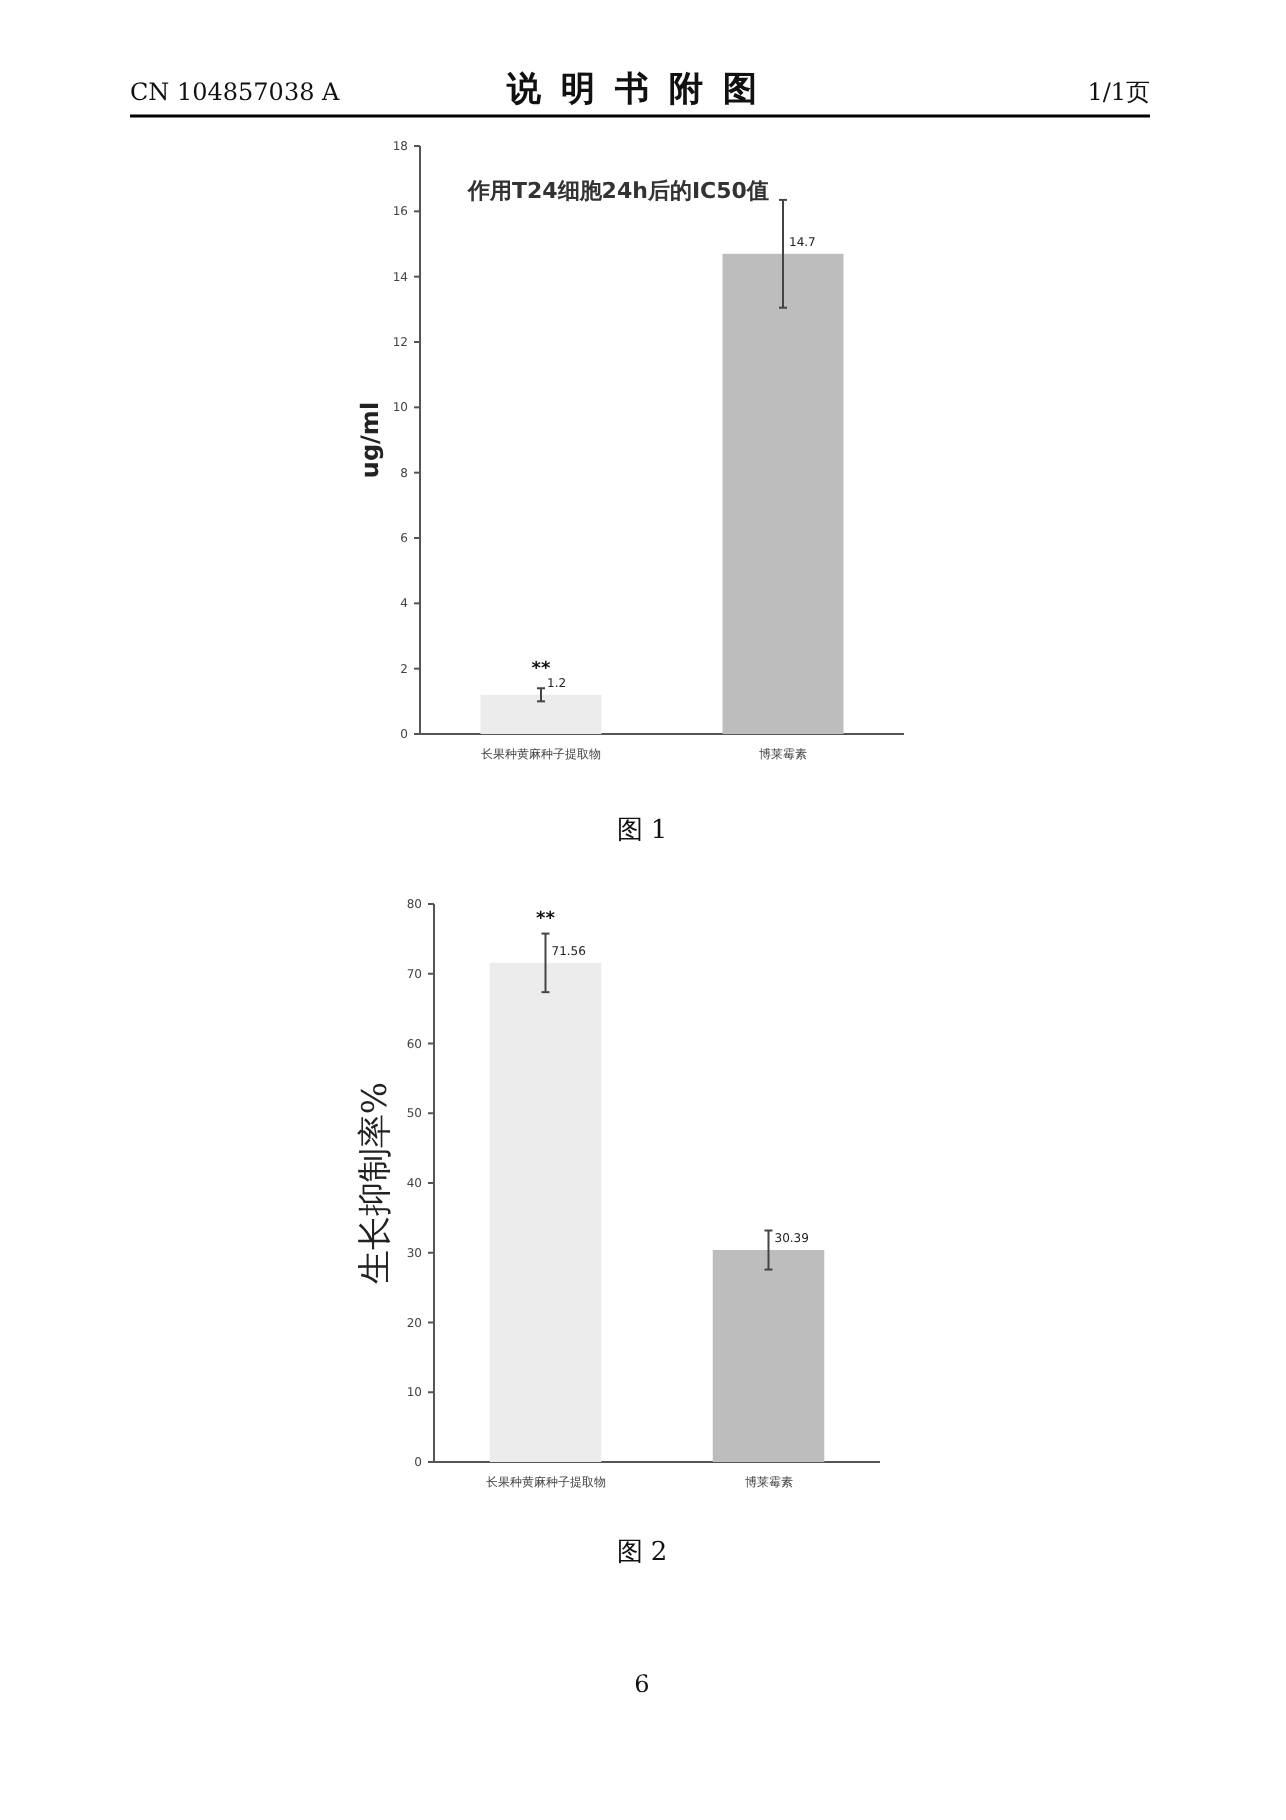 This screenshot has width=1286, height=1820. Describe the element at coordinates (370, 440) in the screenshot. I see `y-axis-title: ug/ml` at that location.